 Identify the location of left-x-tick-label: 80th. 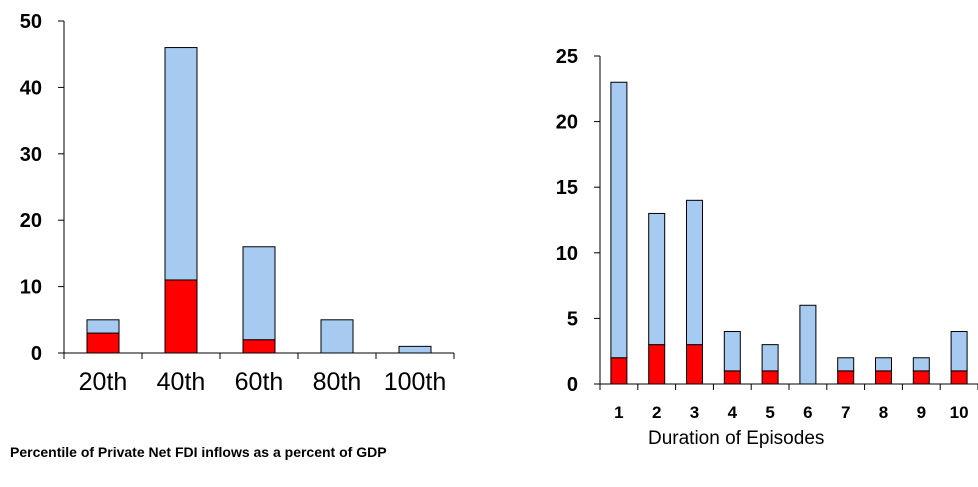
(337, 382).